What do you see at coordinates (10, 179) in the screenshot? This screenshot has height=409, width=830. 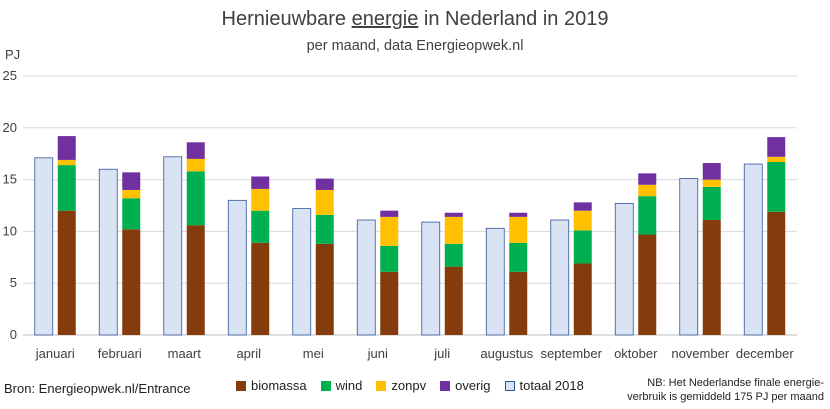 I see `y-tick-label-15: 15` at bounding box center [10, 179].